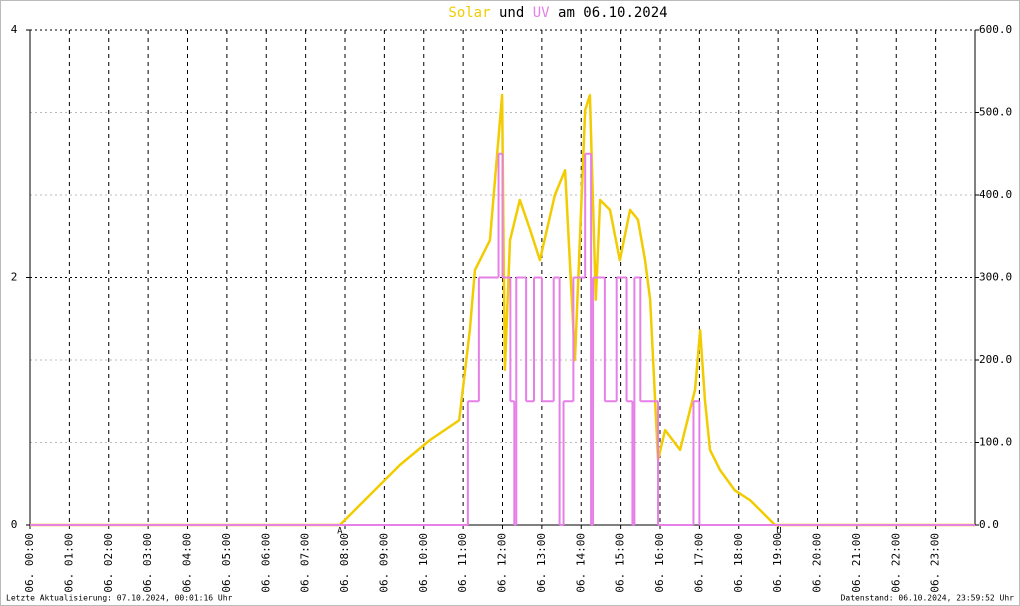 The width and height of the screenshot is (1020, 606). I want to click on y2-tick-label: 500.0, so click(995, 112).